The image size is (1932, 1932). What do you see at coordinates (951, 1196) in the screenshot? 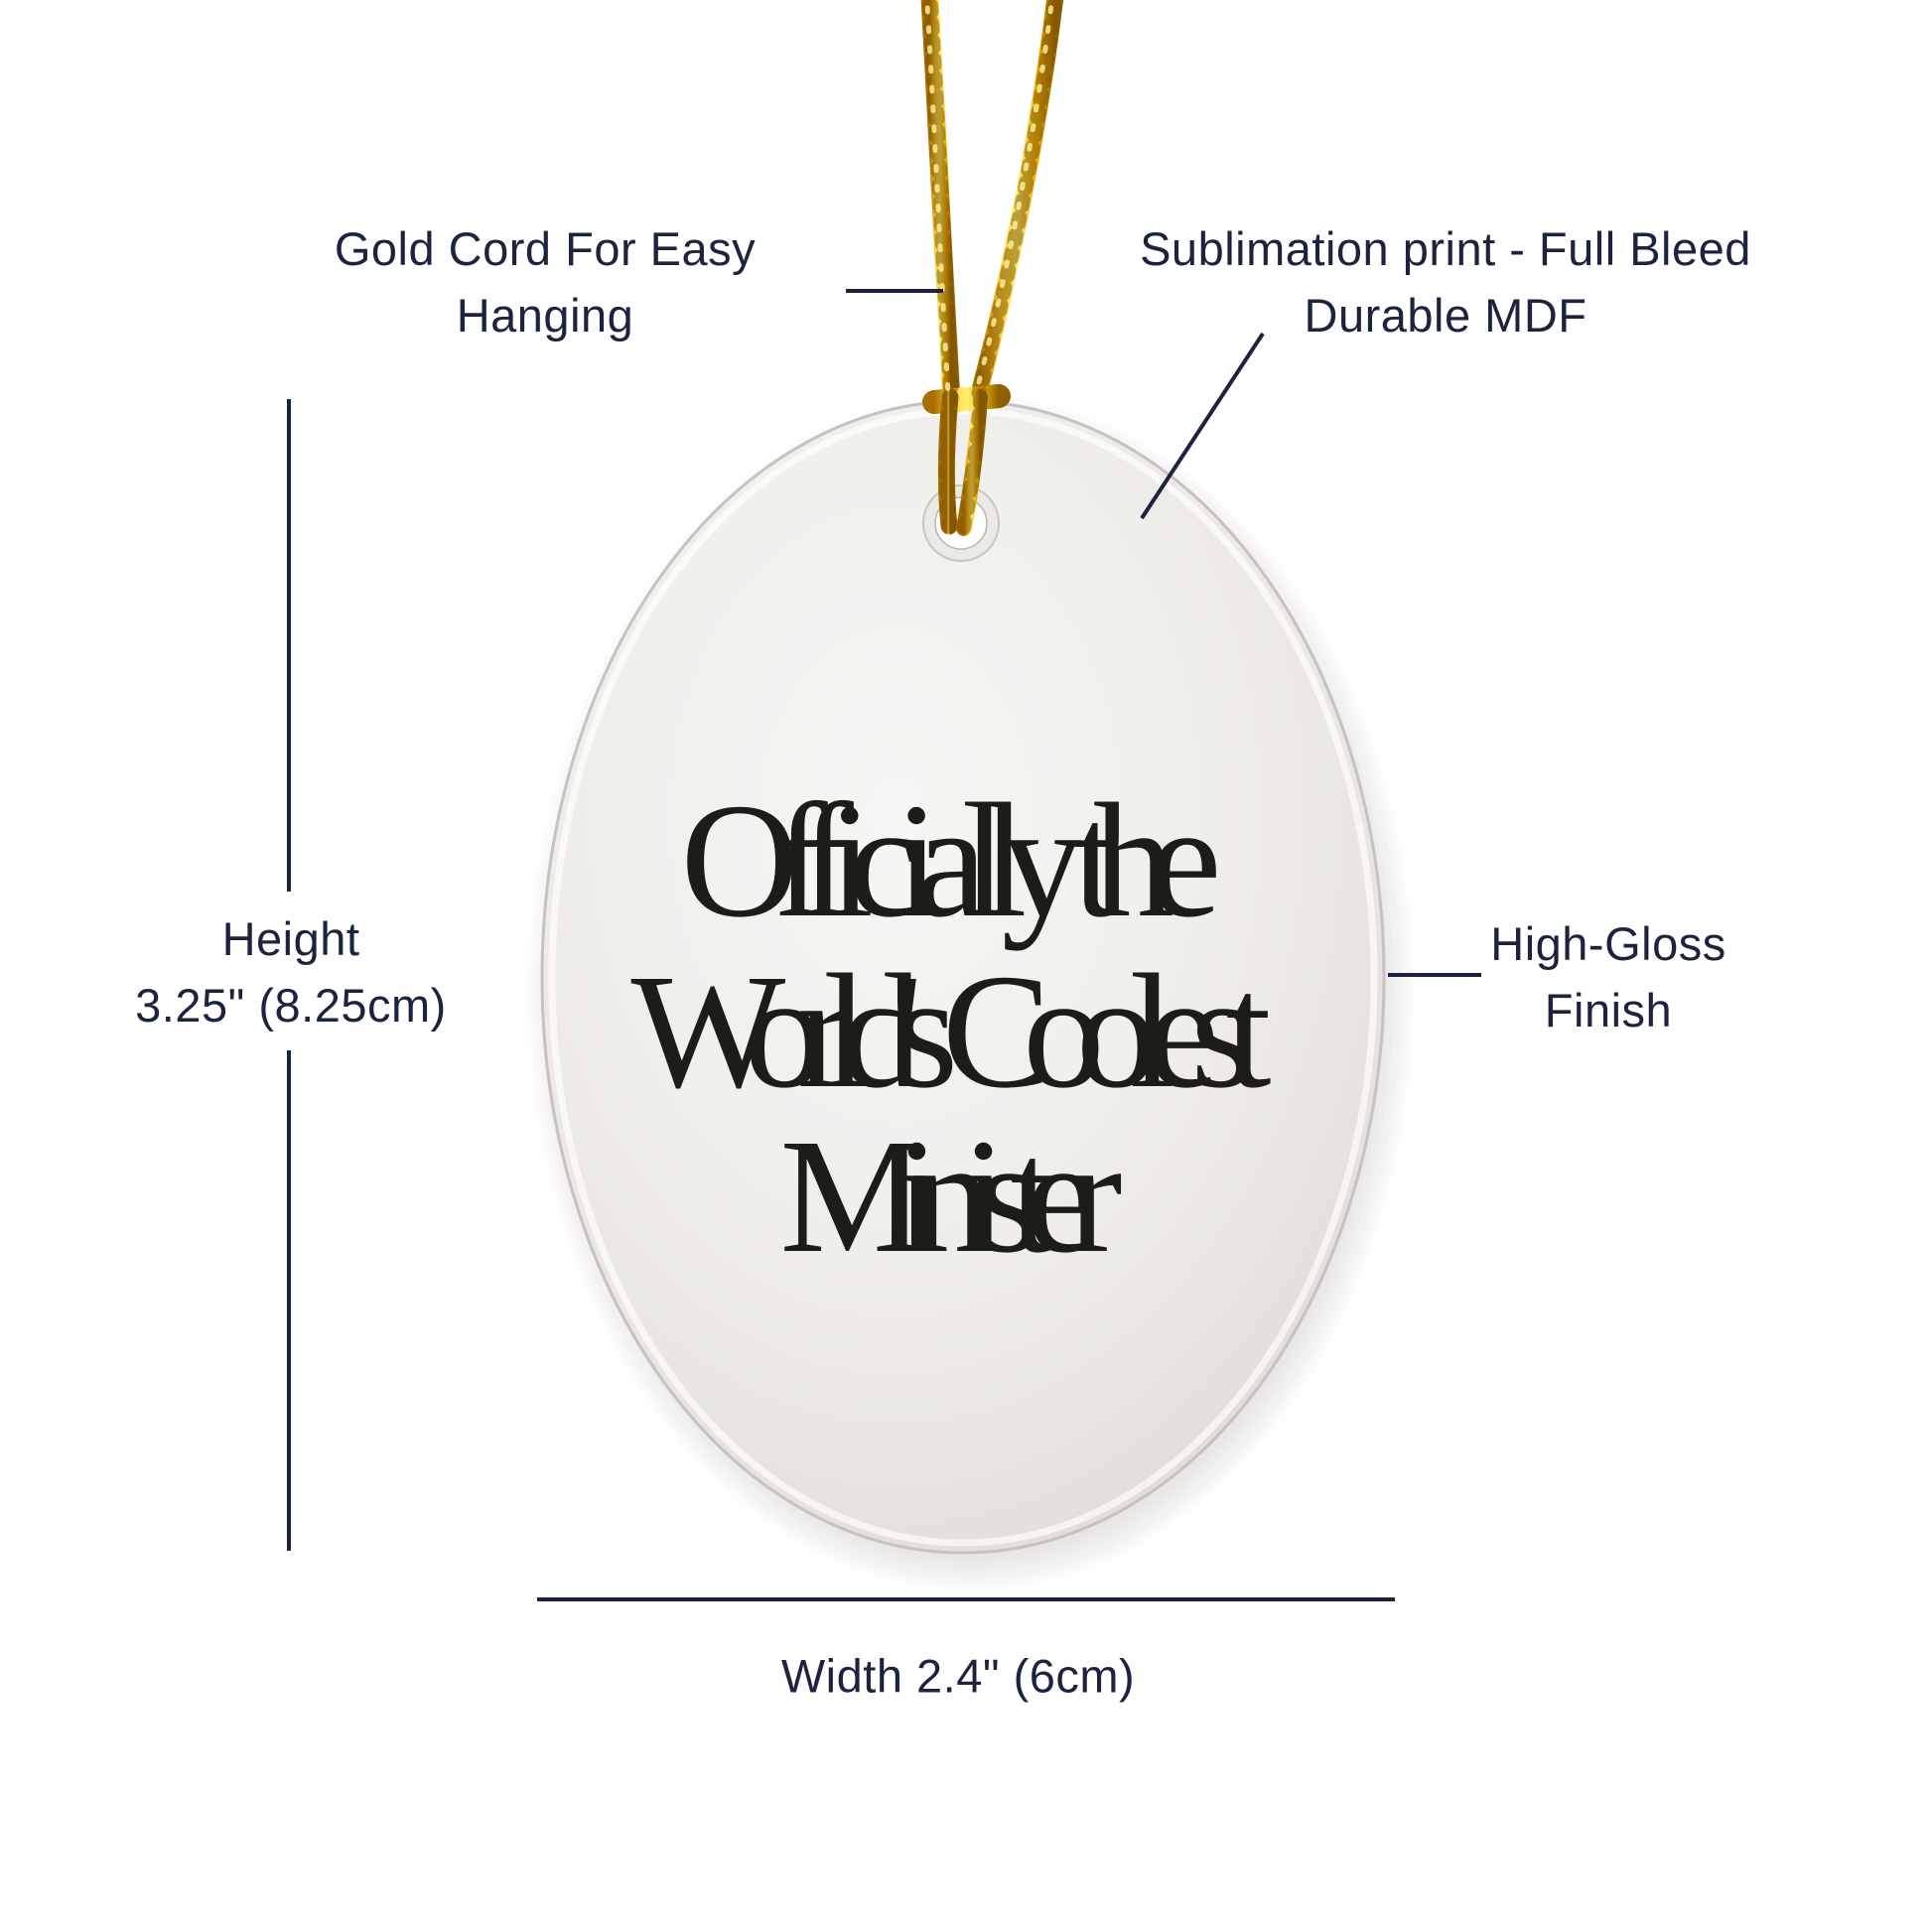
I see `ornament-quote-line3: Minister` at bounding box center [951, 1196].